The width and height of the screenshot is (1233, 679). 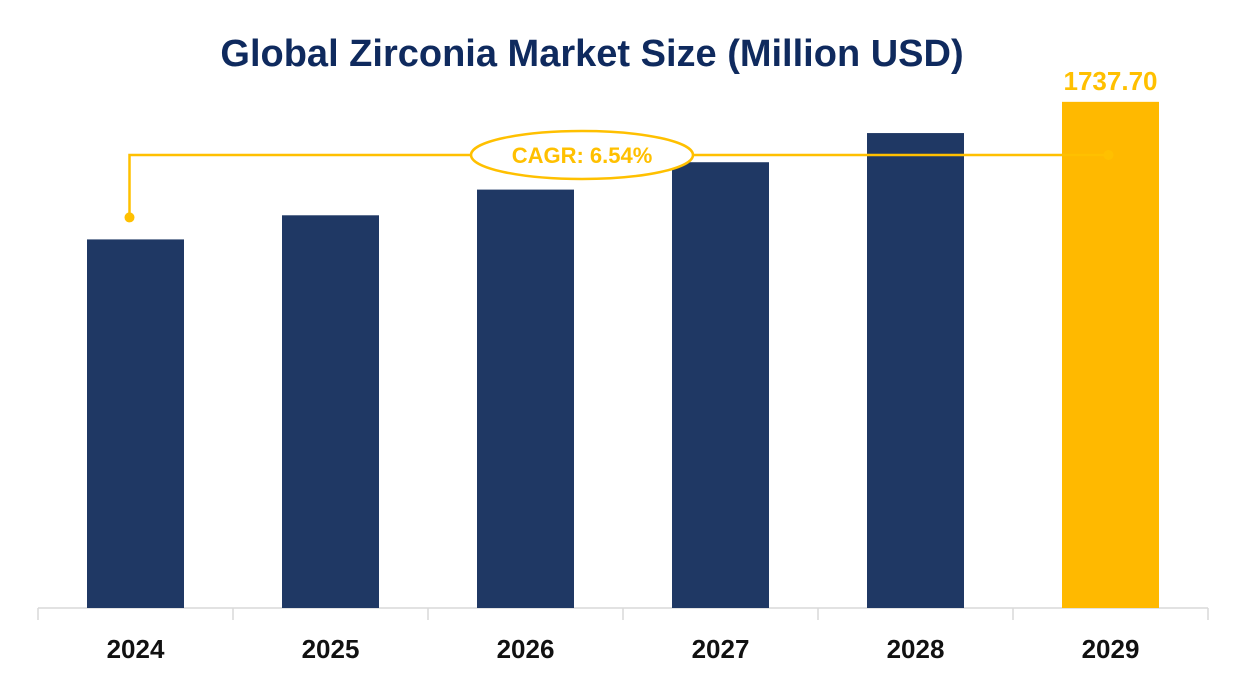 I want to click on x-tick-label: 2025, so click(x=331, y=649).